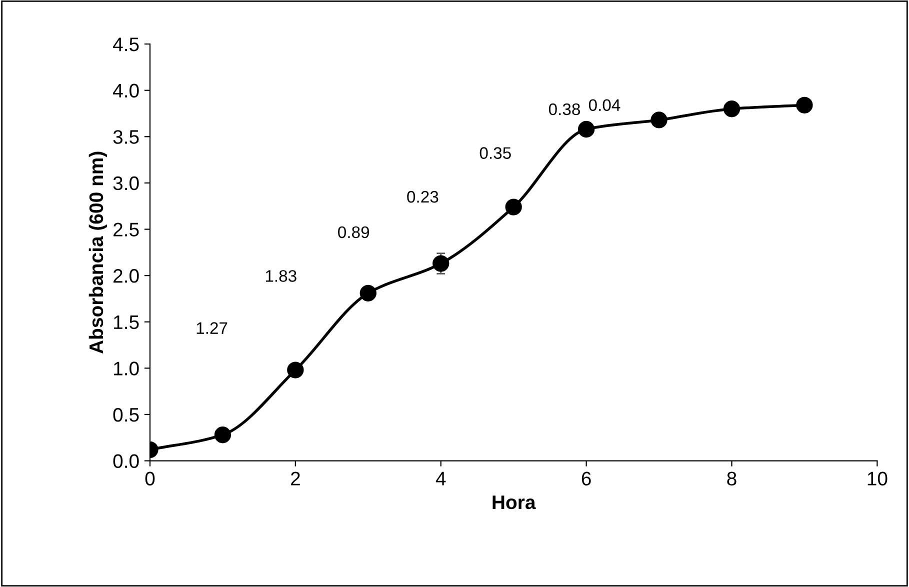 The width and height of the screenshot is (909, 587). I want to click on x-axis-title: Hora, so click(514, 503).